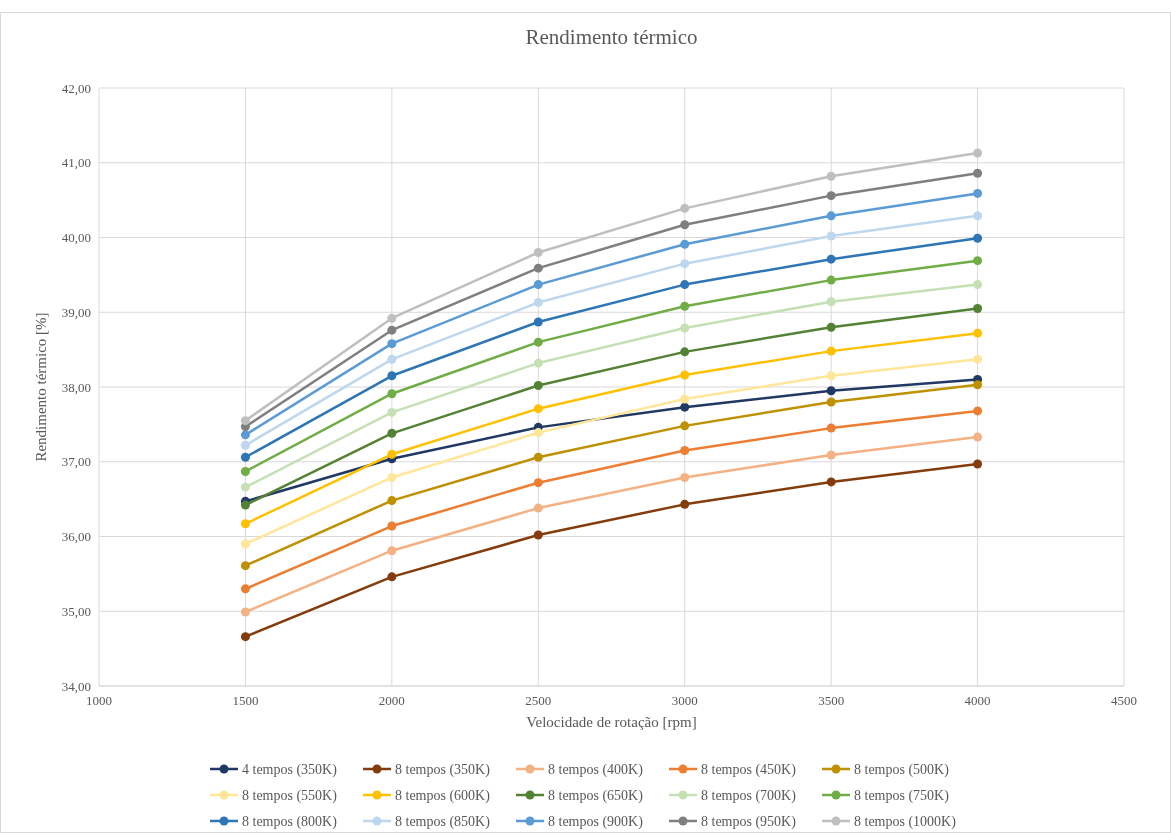 The width and height of the screenshot is (1171, 833). I want to click on y-tick-label: 36,00, so click(76, 537).